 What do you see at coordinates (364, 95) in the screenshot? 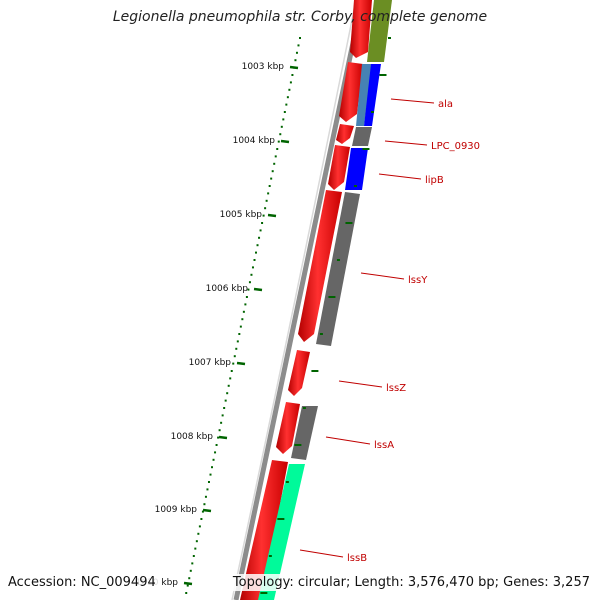
I see `feature-steel` at bounding box center [364, 95].